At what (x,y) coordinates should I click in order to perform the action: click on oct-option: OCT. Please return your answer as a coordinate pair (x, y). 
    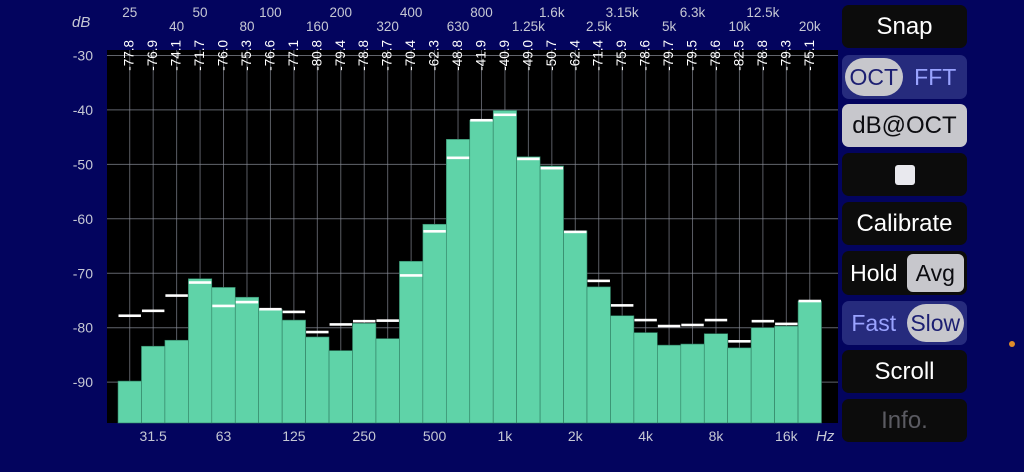
    Looking at the image, I should click on (874, 77).